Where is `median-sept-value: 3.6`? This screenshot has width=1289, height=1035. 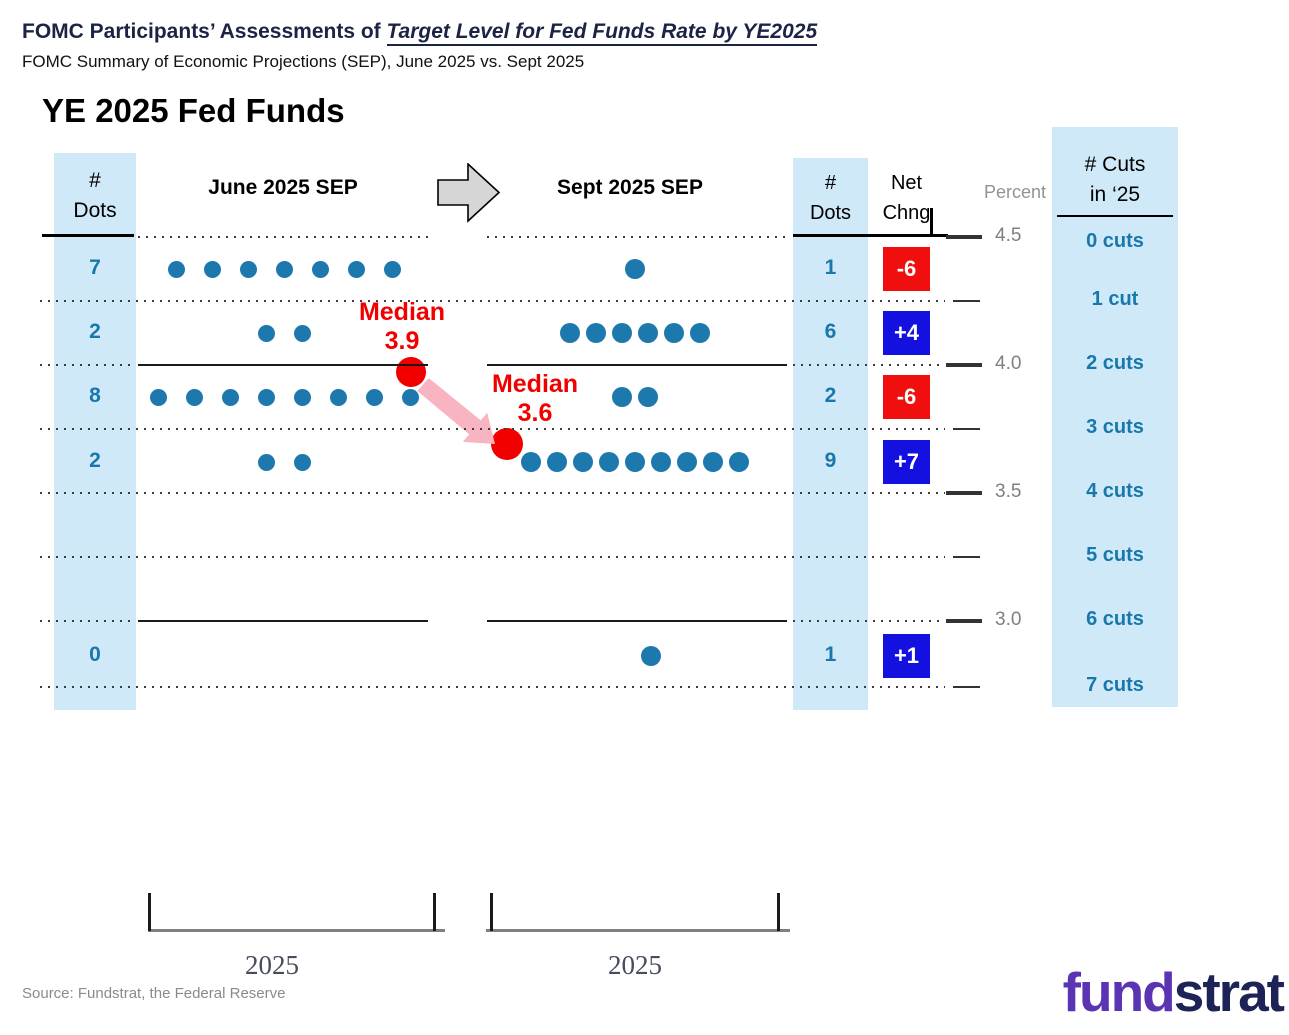
median-sept-value: 3.6 is located at coordinates (535, 413).